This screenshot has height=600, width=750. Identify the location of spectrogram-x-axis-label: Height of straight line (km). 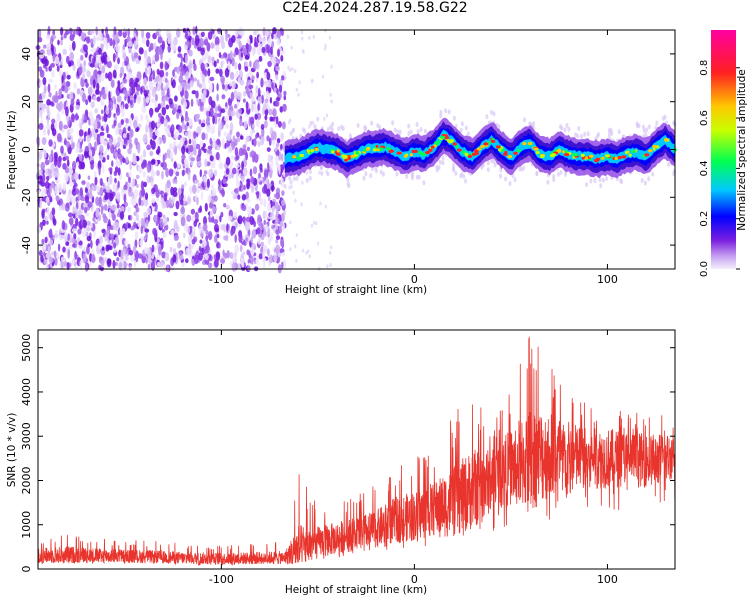
(356, 290).